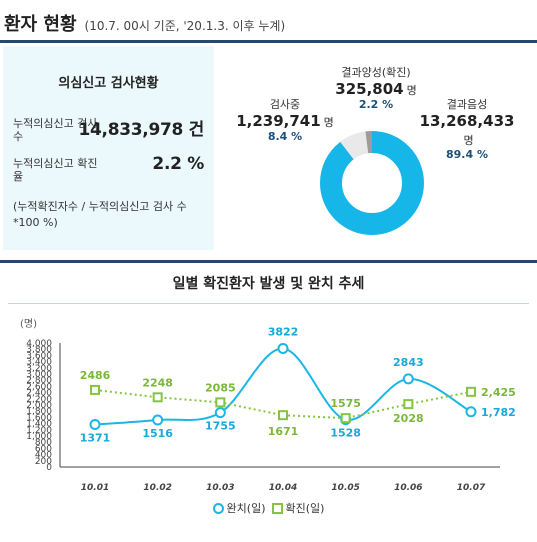 This screenshot has height=542, width=537. What do you see at coordinates (468, 140) in the screenshot?
I see `negative-unit: 명` at bounding box center [468, 140].